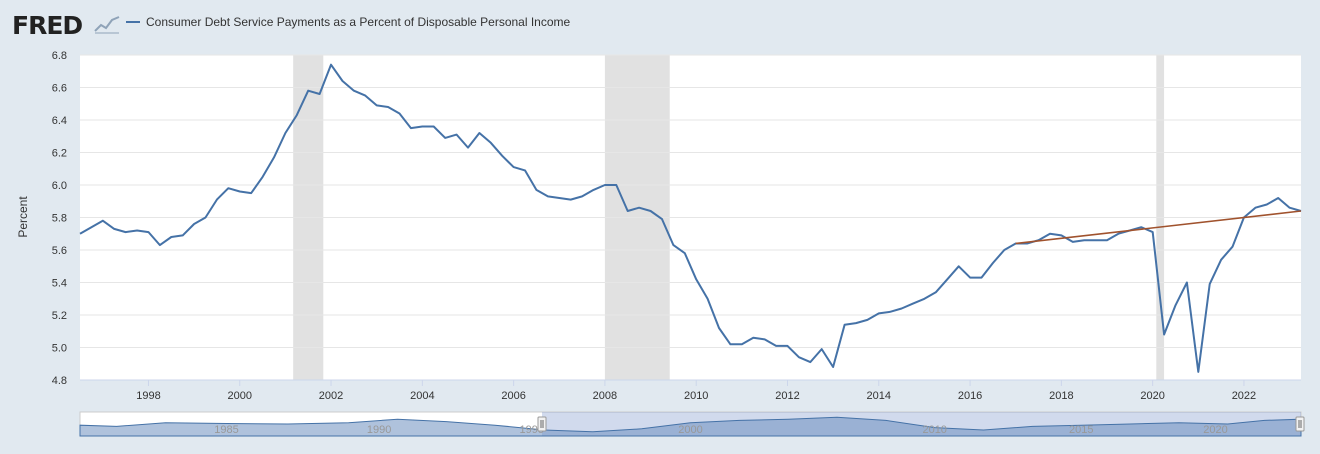 This screenshot has width=1320, height=454. Describe the element at coordinates (879, 396) in the screenshot. I see `x-tick-label: 2014` at that location.